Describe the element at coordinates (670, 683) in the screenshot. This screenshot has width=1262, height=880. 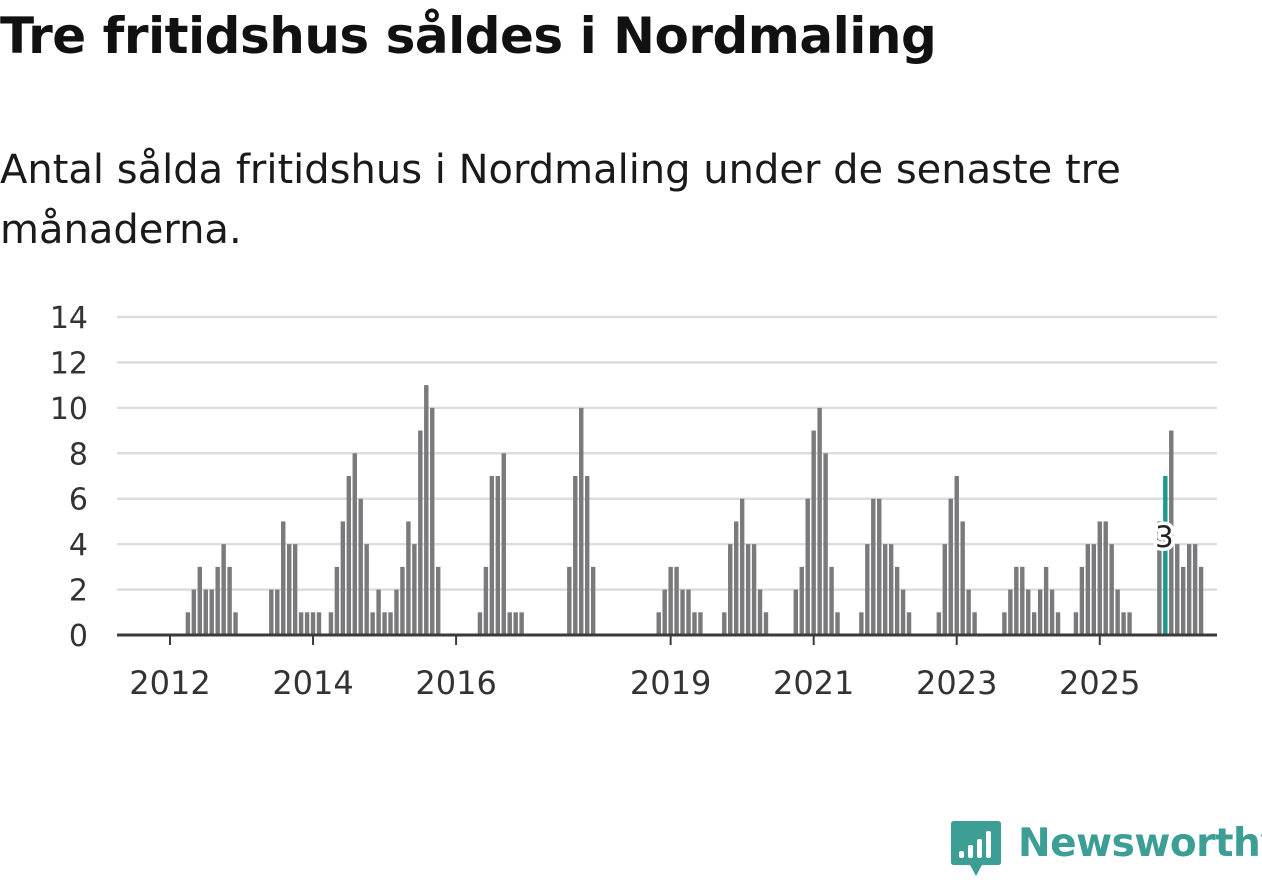
I see `x-tick-label: 2019` at that location.